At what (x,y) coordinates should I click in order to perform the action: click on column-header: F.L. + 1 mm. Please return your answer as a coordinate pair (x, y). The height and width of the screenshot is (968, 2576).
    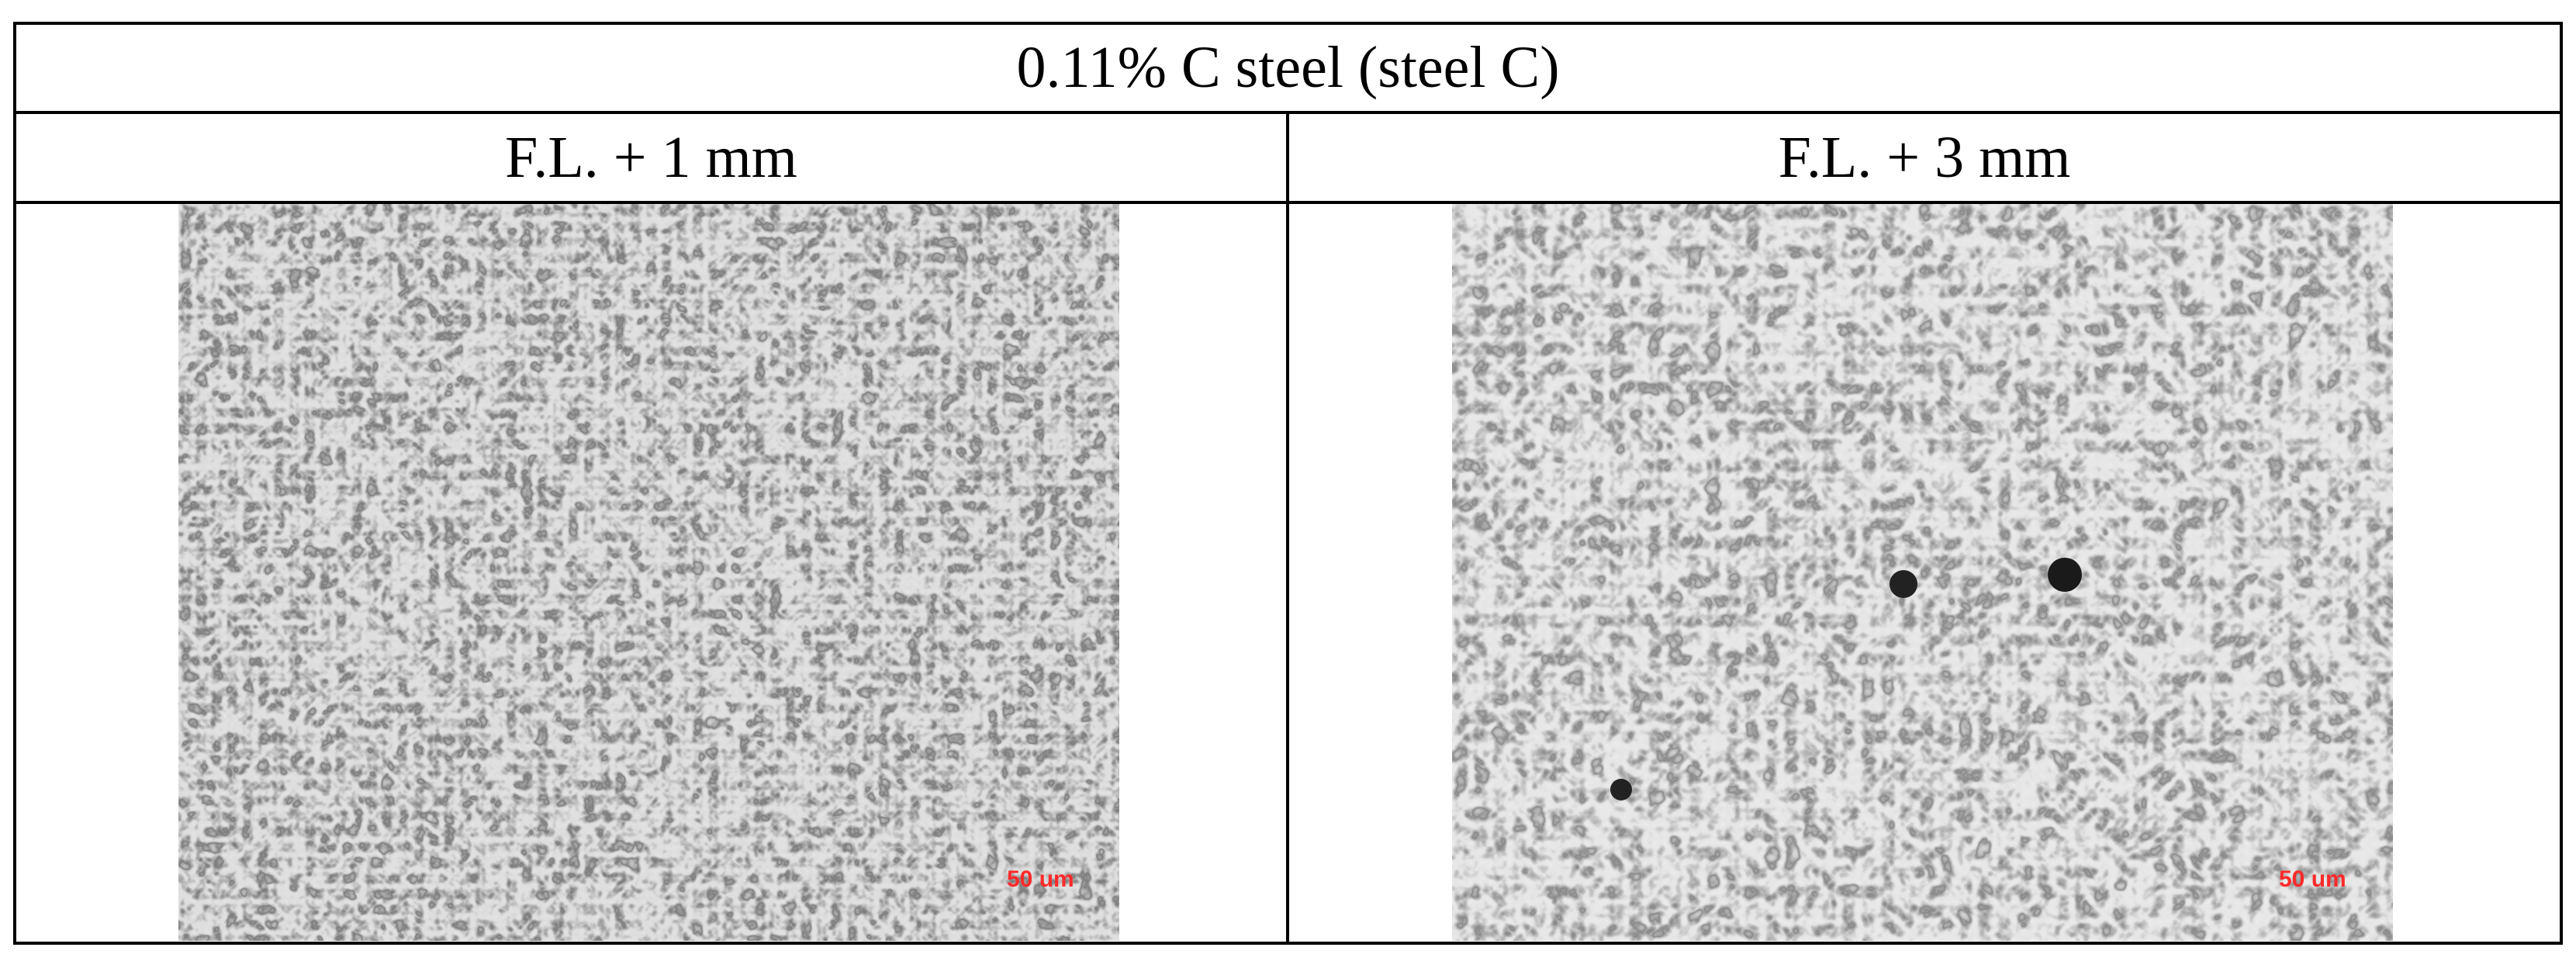
    Looking at the image, I should click on (651, 157).